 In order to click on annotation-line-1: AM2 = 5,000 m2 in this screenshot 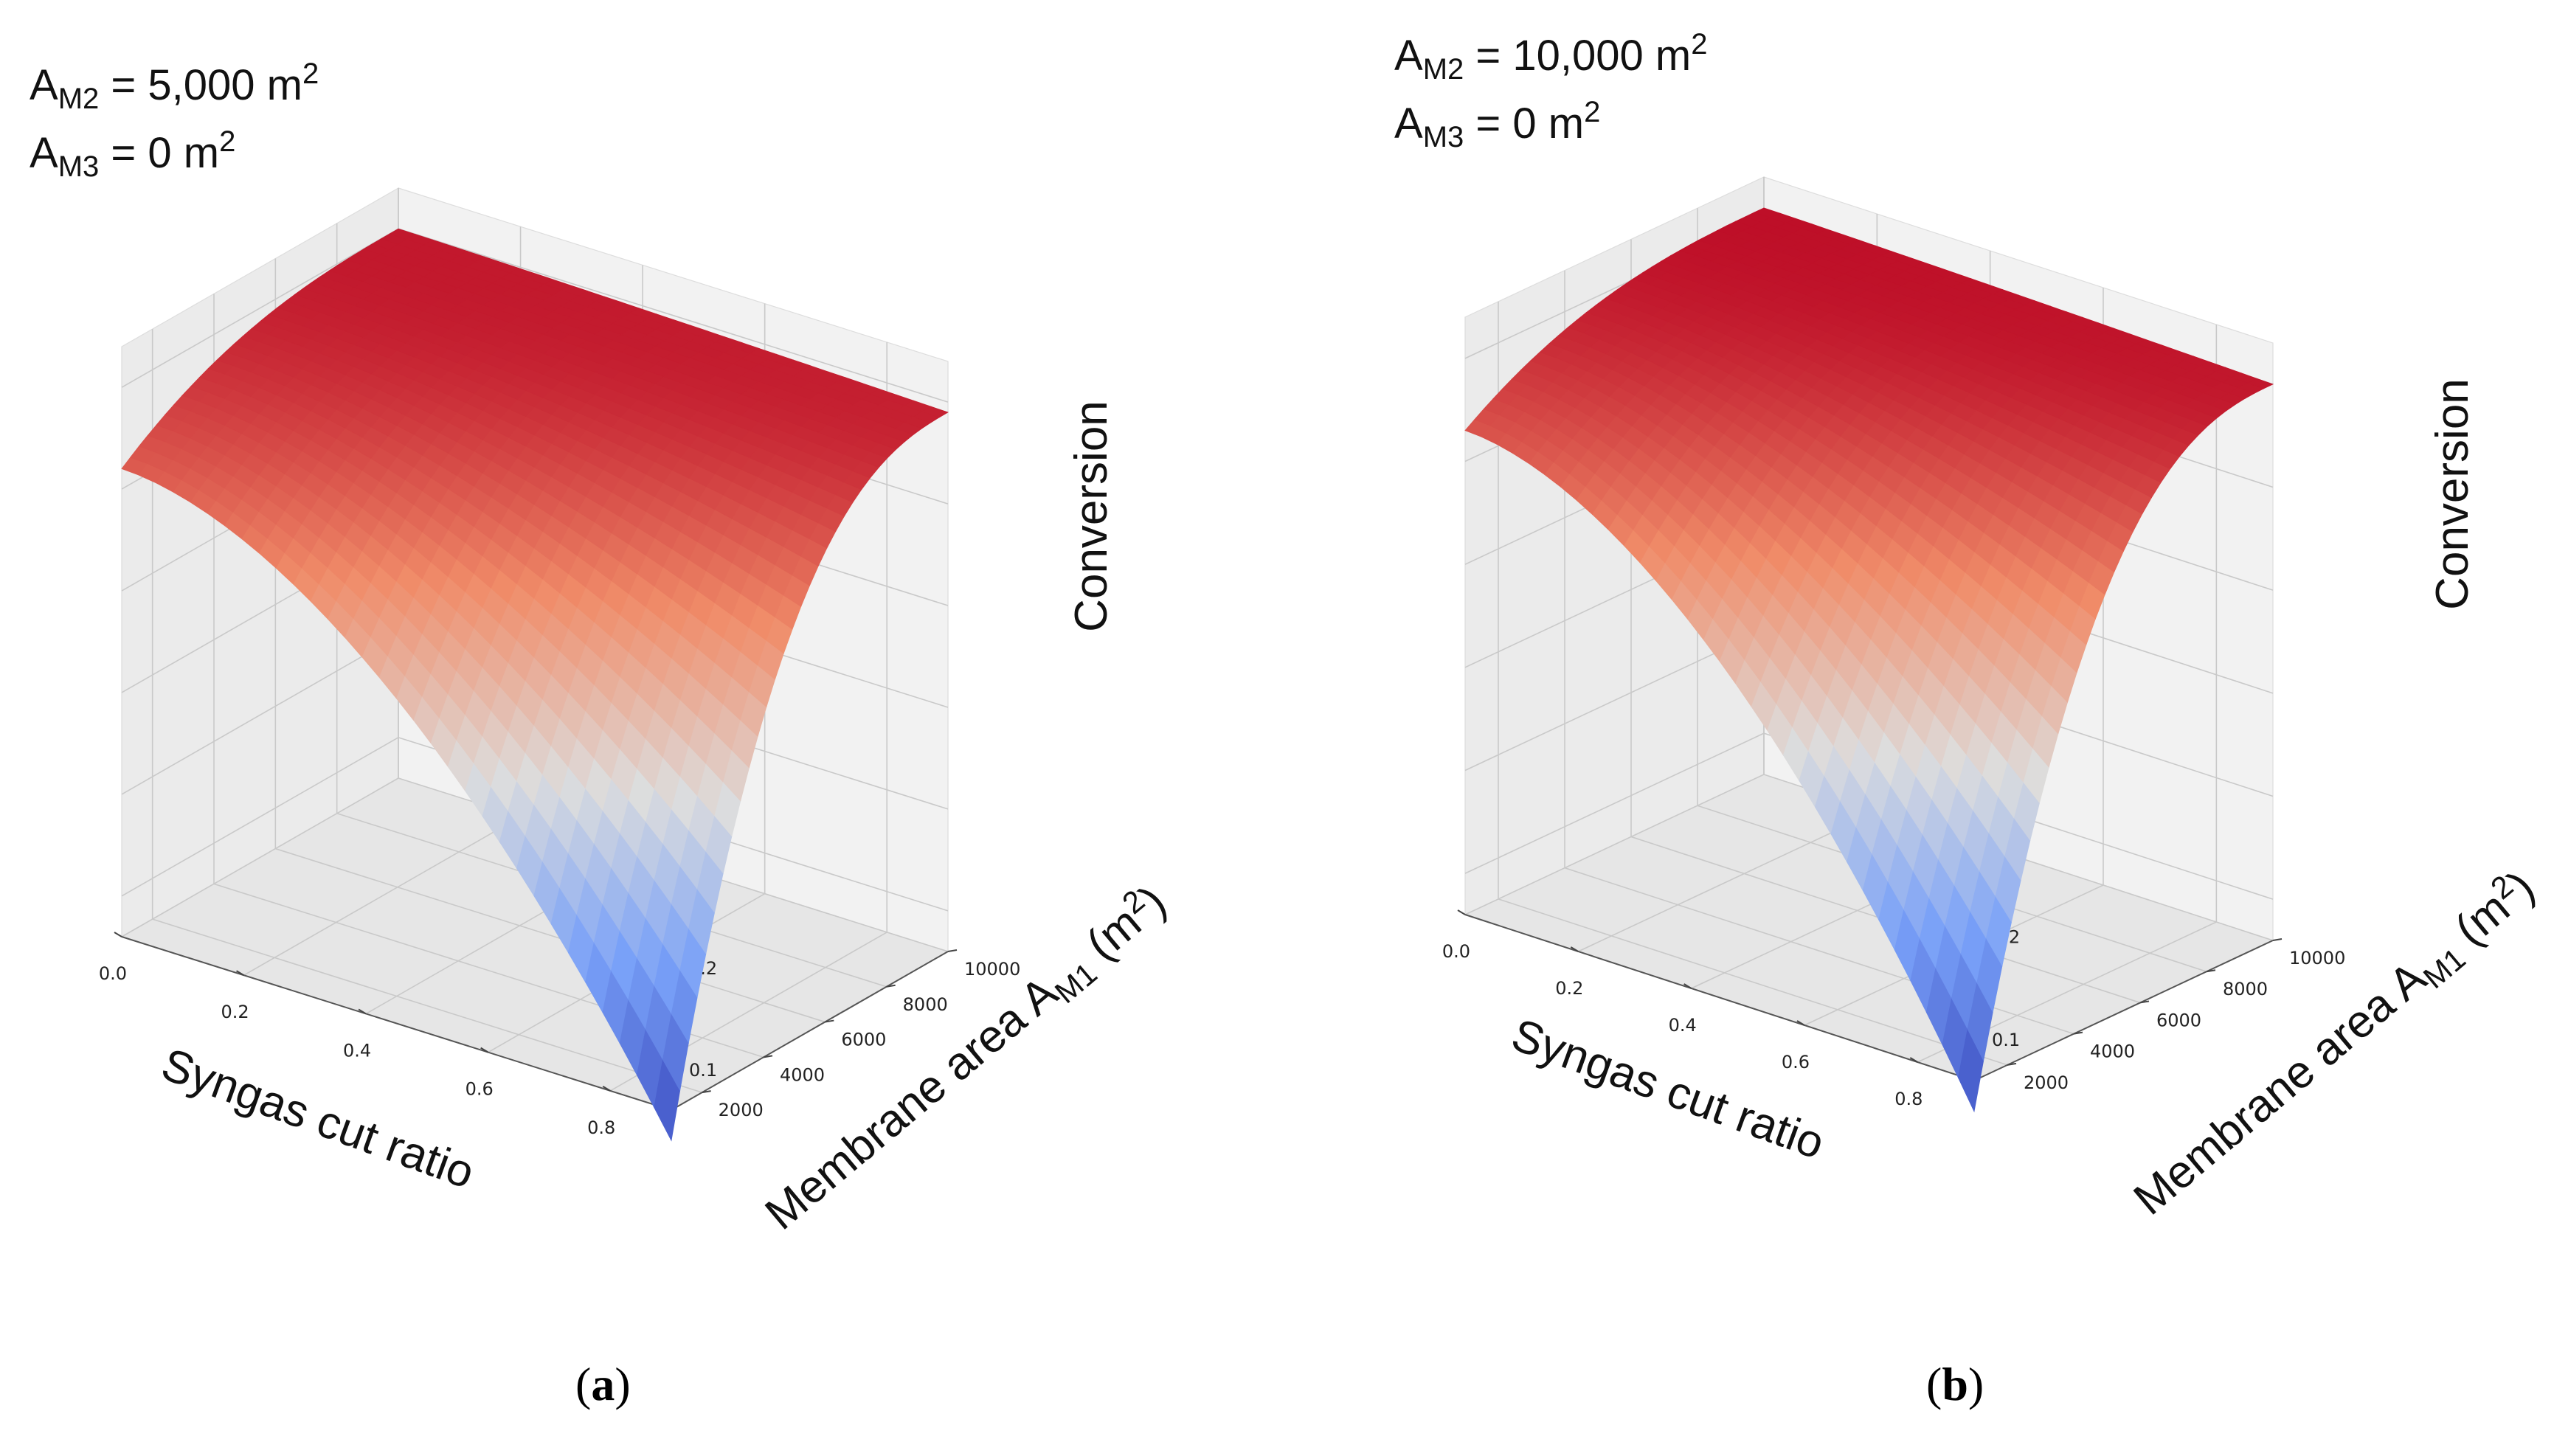, I will do `click(174, 86)`.